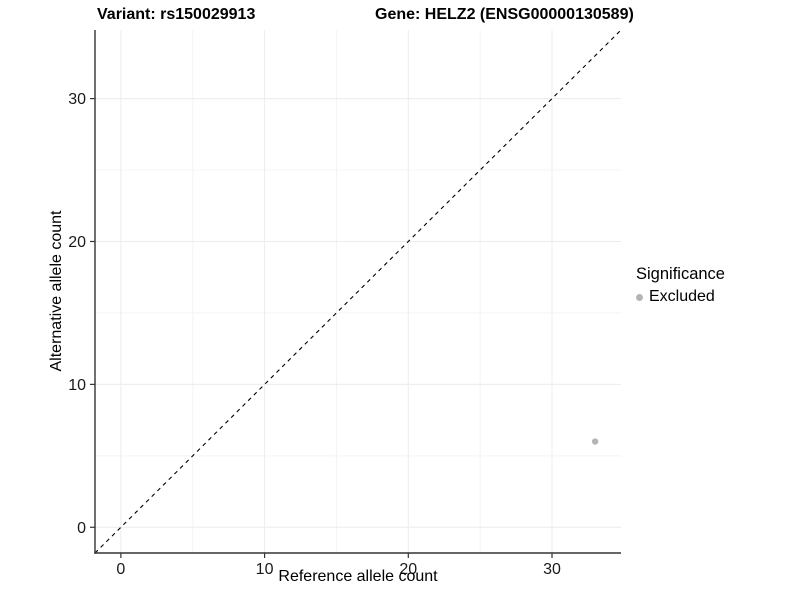  Describe the element at coordinates (504, 14) in the screenshot. I see `gene-title: Gene: HELZ2 (ENSG00000130589)` at that location.